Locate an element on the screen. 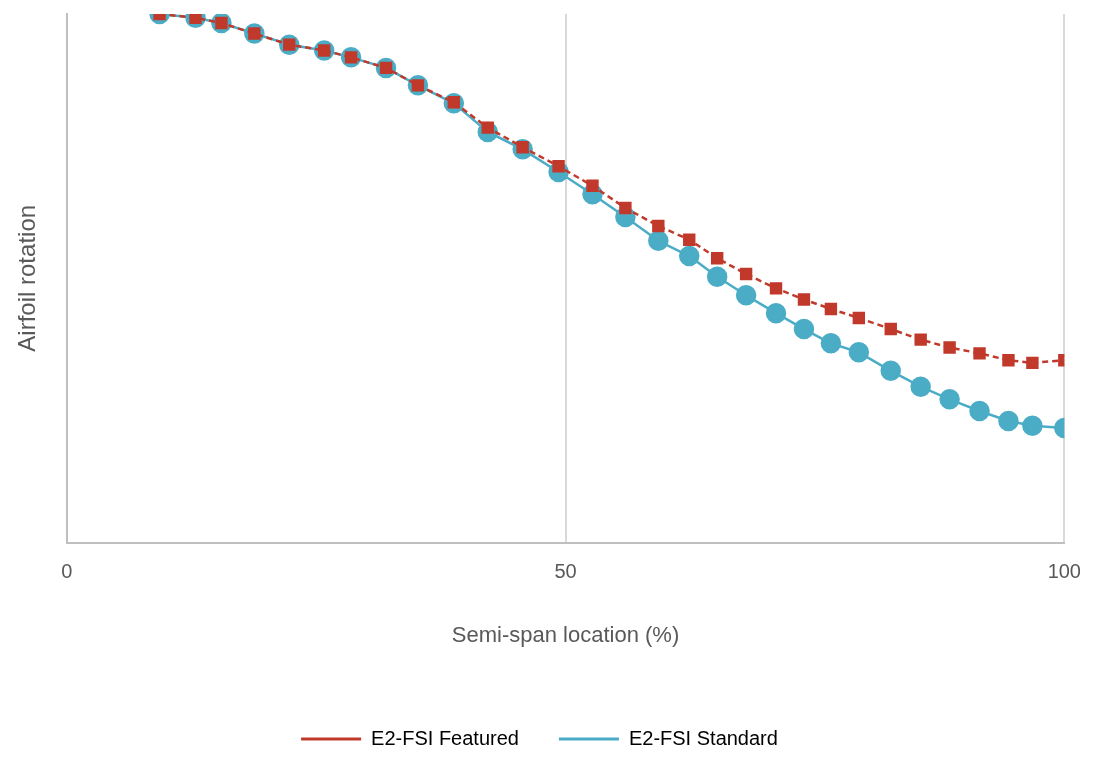  x-tick-label: 50 is located at coordinates (565, 571).